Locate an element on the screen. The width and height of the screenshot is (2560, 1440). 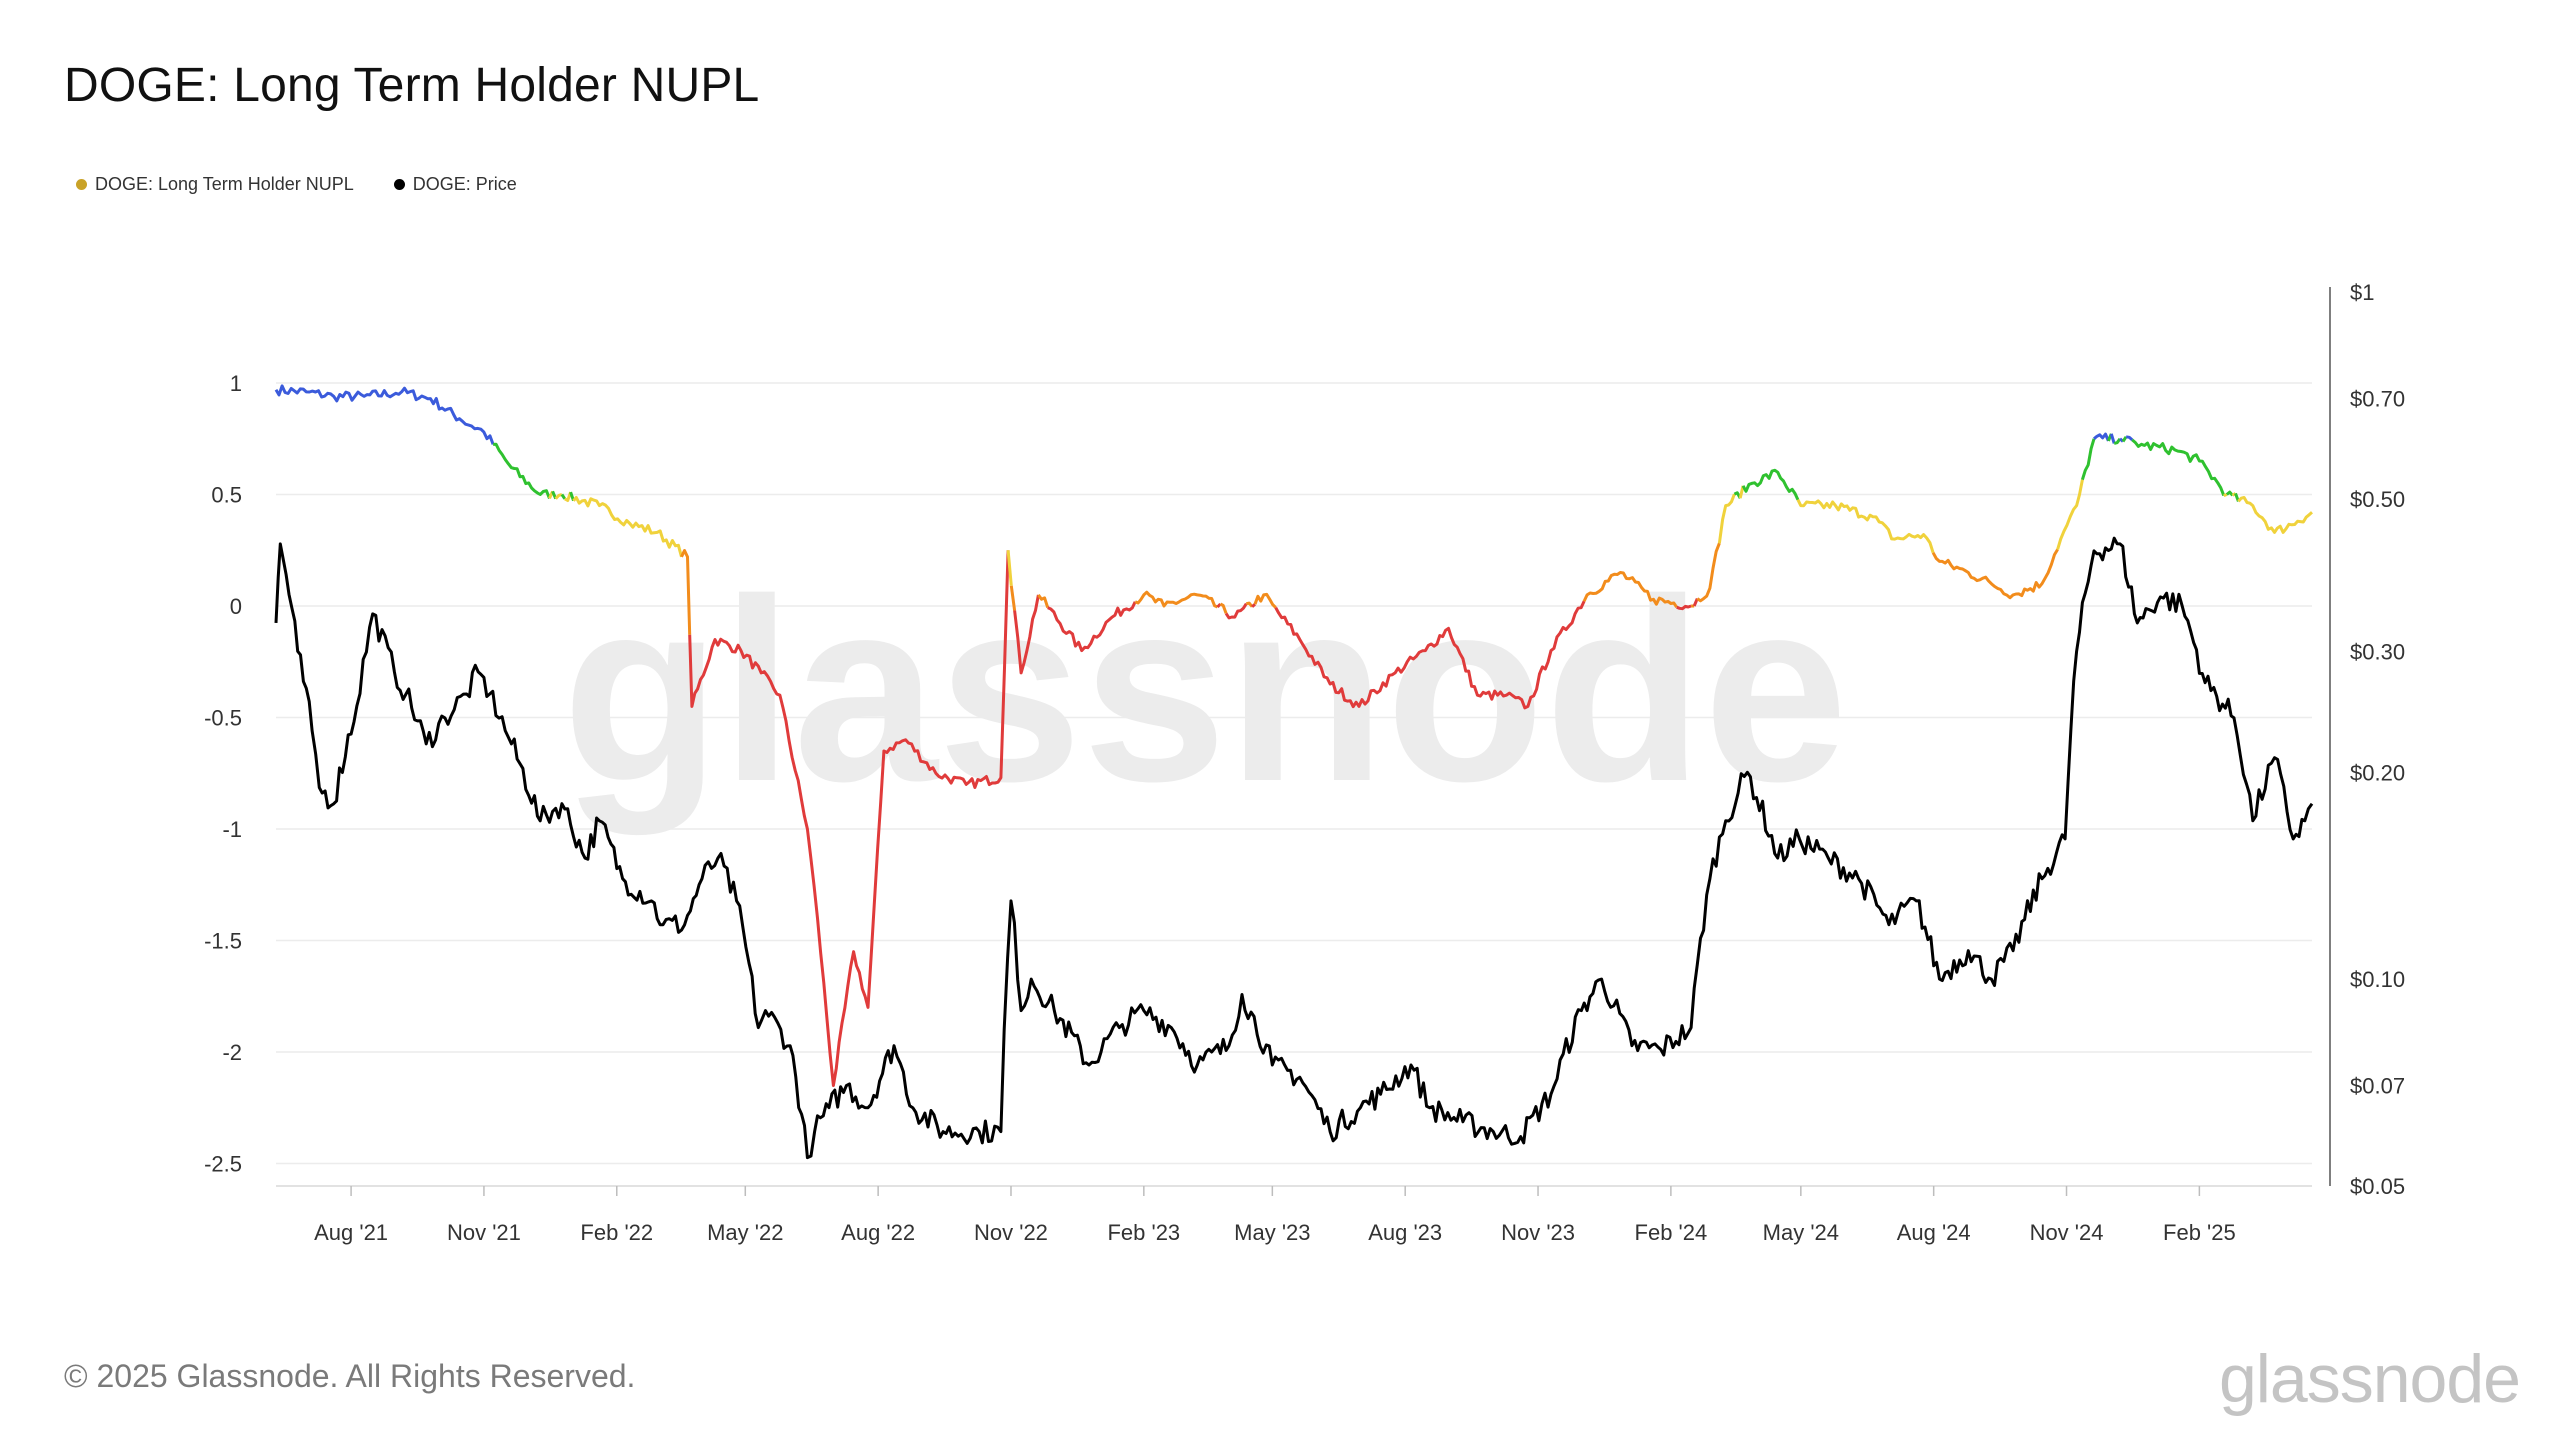
y-right-tick-label: $0.07 is located at coordinates (2377, 1086).